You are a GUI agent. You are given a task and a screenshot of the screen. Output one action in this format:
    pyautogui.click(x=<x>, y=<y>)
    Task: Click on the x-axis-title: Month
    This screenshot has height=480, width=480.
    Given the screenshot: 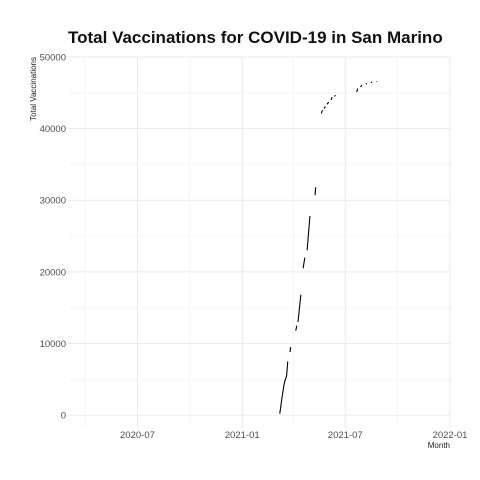 What is the action you would take?
    pyautogui.click(x=439, y=445)
    